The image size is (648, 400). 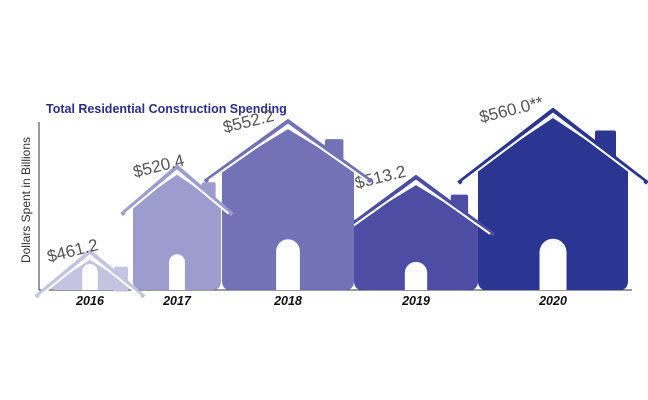 What do you see at coordinates (415, 301) in the screenshot?
I see `x-tick-label: 2019` at bounding box center [415, 301].